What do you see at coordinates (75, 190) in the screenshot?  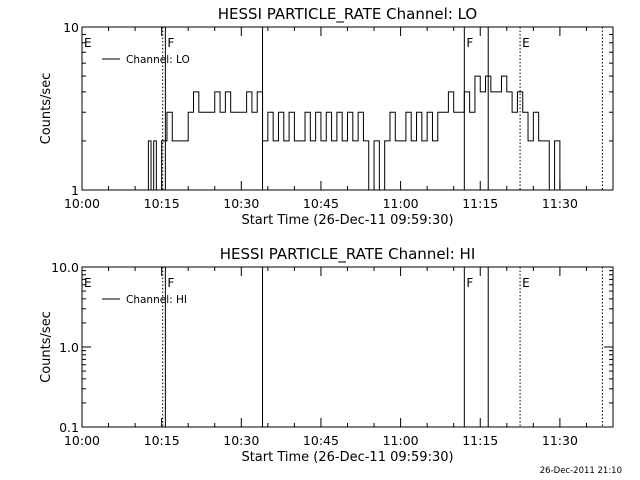 I see `y-tick-label: 1` at bounding box center [75, 190].